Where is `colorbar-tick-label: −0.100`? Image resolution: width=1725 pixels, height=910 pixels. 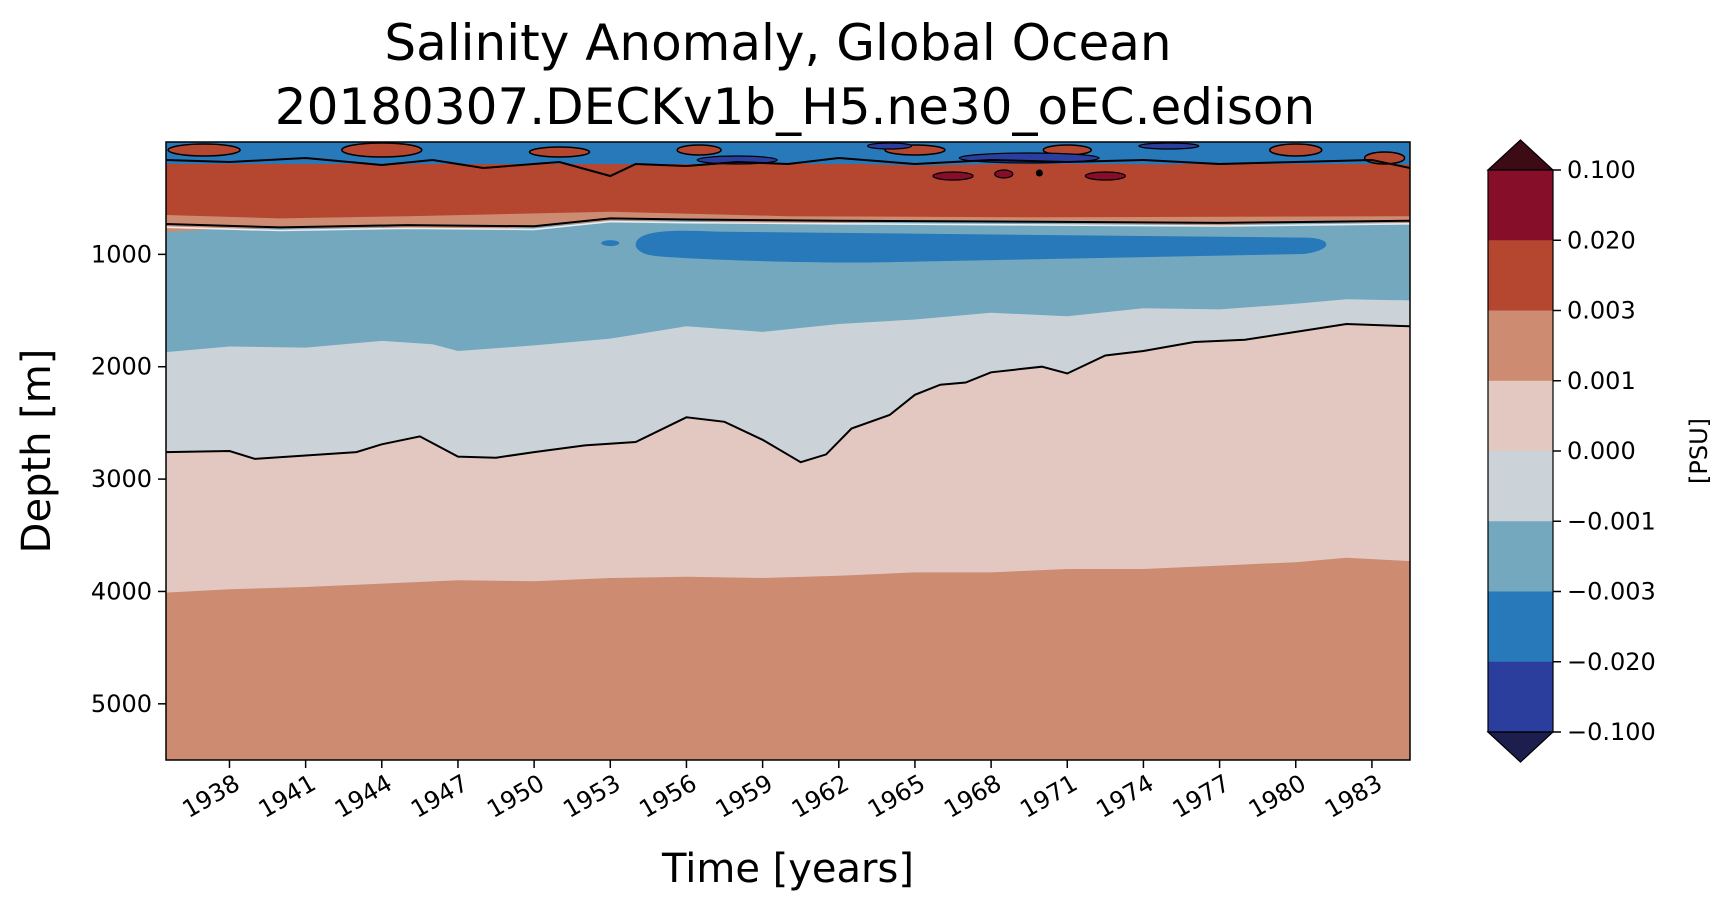 colorbar-tick-label: −0.100 is located at coordinates (1611, 732).